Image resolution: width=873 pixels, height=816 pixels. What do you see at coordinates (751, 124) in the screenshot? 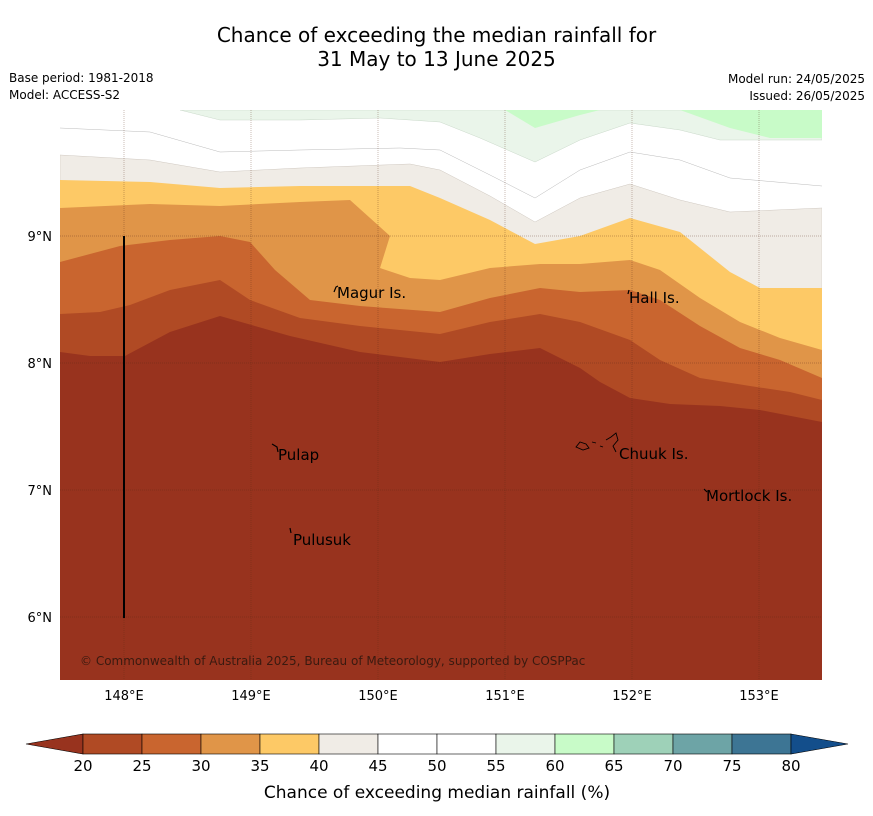
I see `band-60-65-east` at bounding box center [751, 124].